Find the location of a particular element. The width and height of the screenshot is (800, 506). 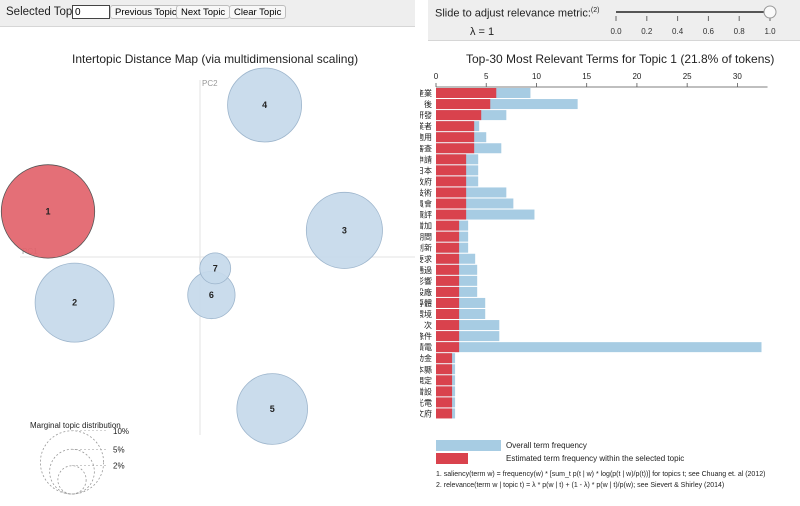

term-label-16: 通過 is located at coordinates (426, 270).